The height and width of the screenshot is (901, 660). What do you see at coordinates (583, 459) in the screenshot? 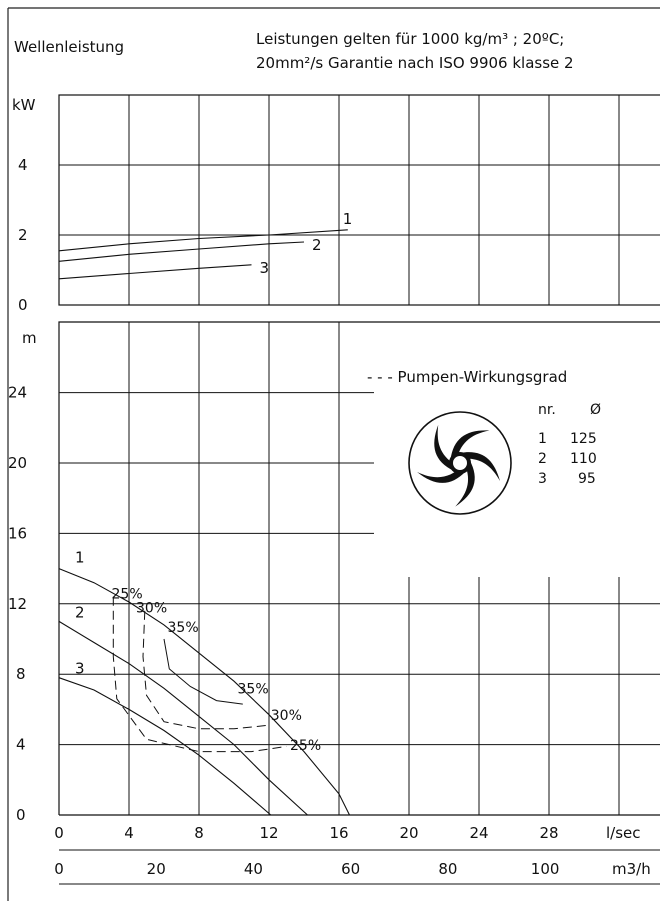
I see `legend-row-diameter: 110` at bounding box center [583, 459].